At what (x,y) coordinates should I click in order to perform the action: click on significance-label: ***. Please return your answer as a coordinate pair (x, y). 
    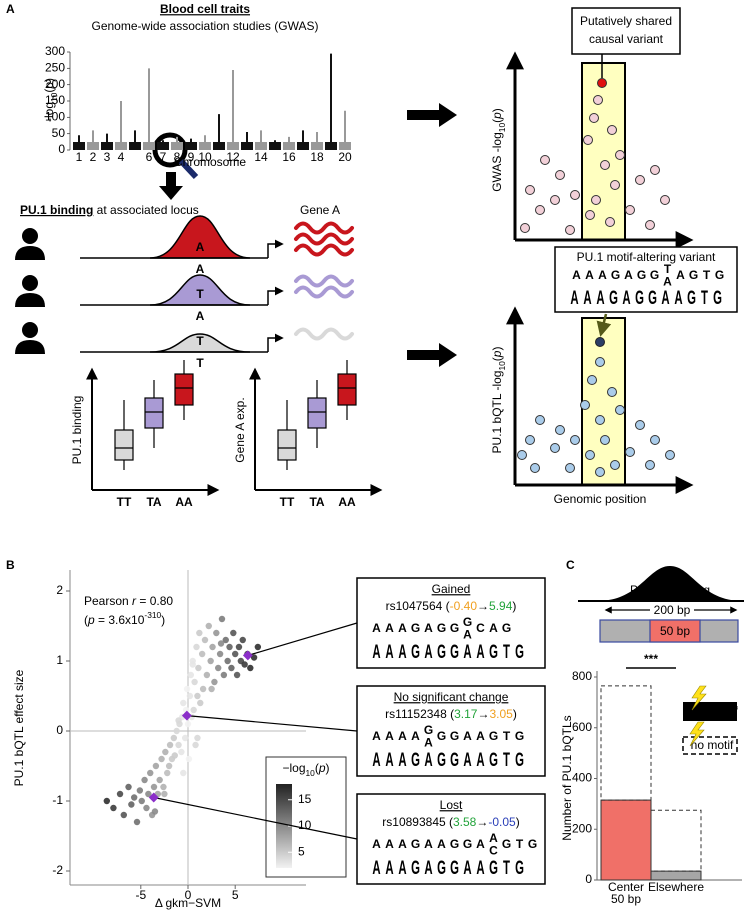
    Looking at the image, I should click on (651, 659).